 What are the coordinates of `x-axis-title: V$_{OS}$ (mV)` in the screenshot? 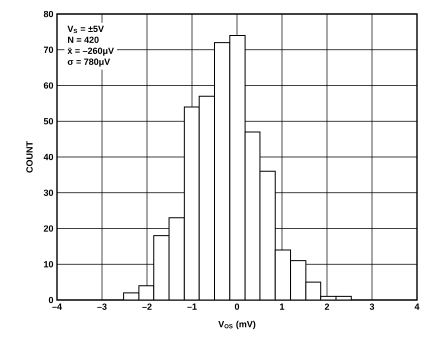 It's located at (237, 325).